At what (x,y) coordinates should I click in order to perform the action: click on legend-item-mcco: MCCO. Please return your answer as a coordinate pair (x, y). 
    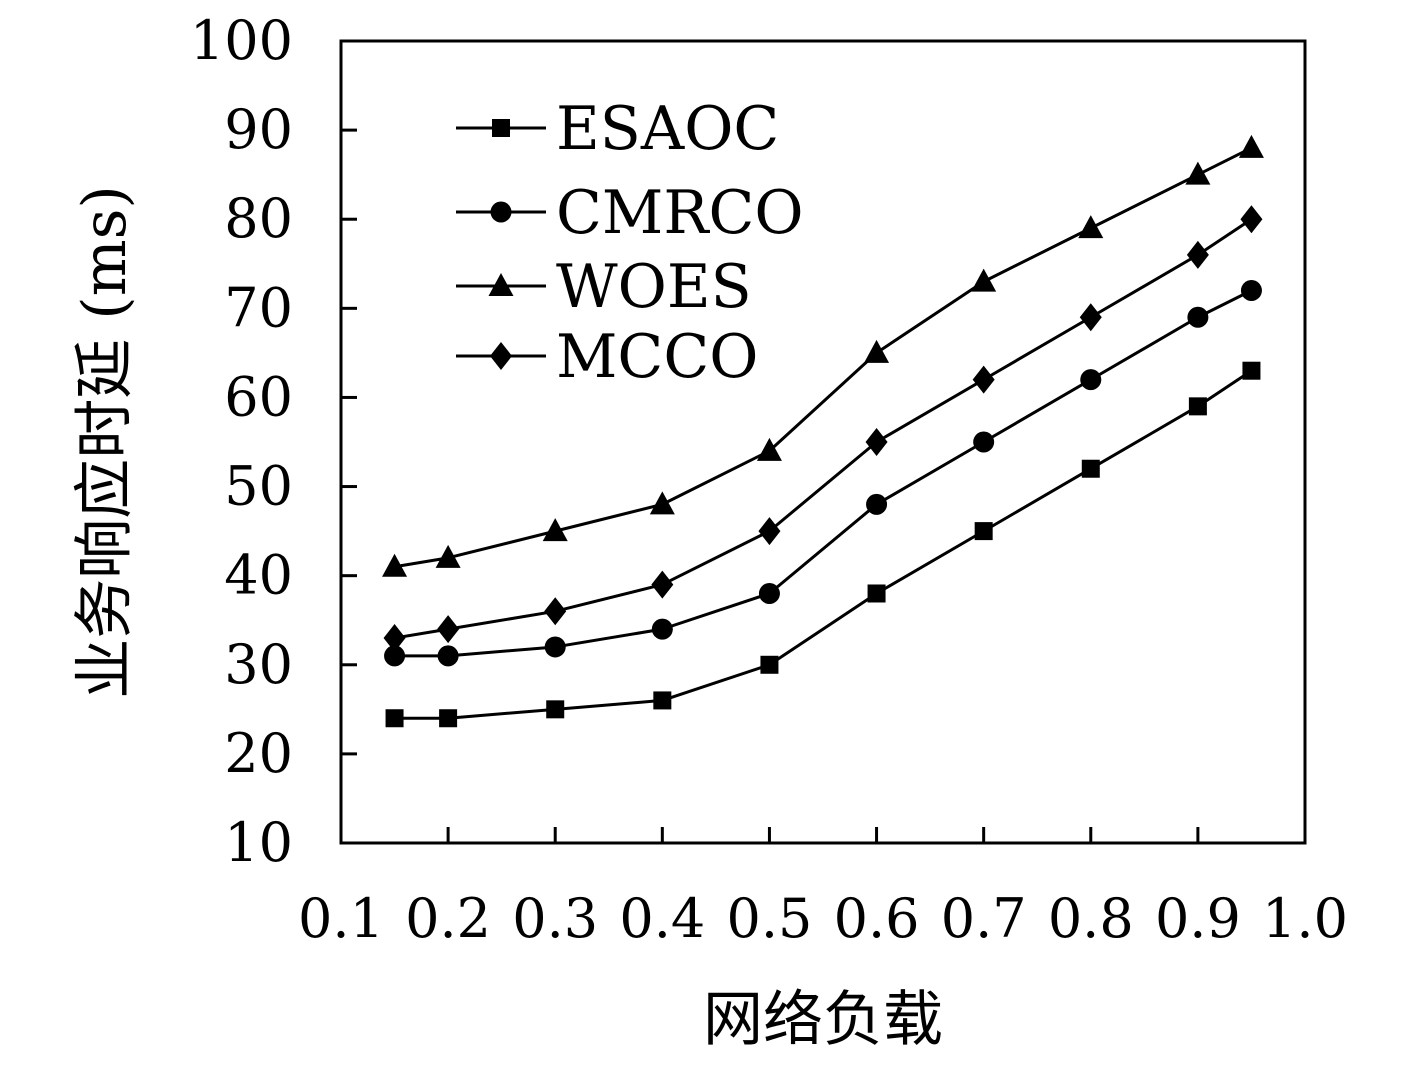
    Looking at the image, I should click on (607, 357).